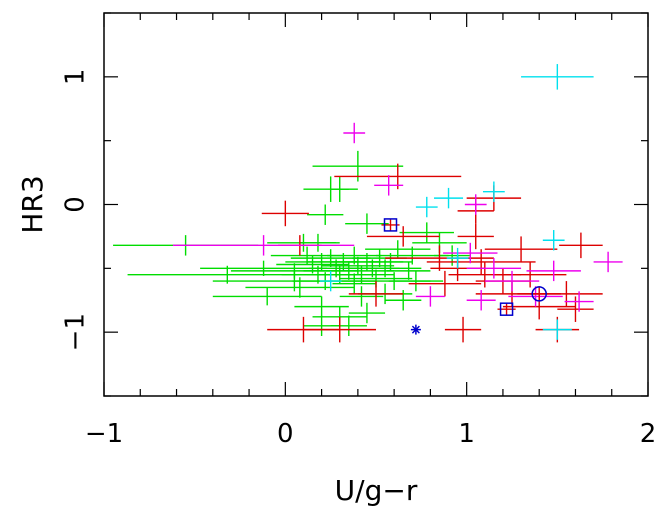  I want to click on x-tick-label: −1, so click(104, 434).